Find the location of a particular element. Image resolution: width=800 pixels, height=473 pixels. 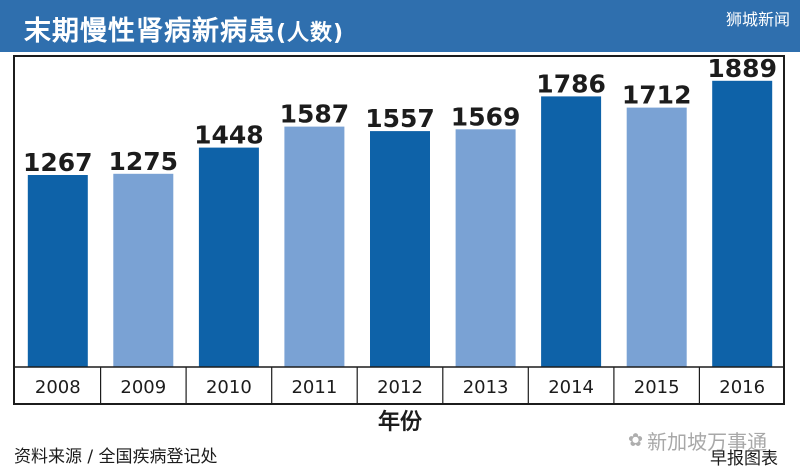

chart-credit: 早报图表 is located at coordinates (744, 459).